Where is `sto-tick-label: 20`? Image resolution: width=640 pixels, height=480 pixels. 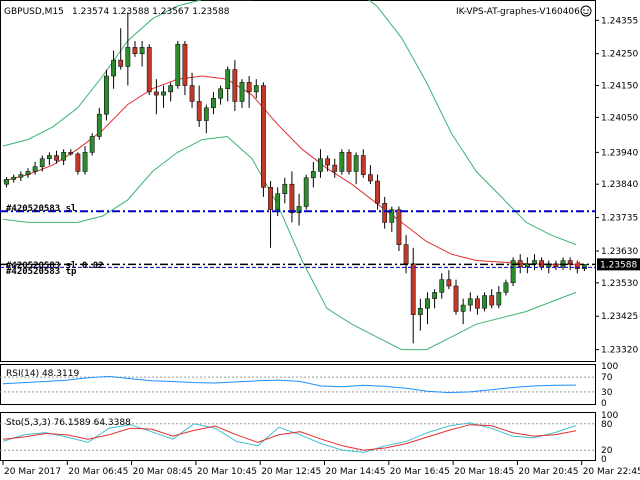 sto-tick-label: 20 is located at coordinates (607, 451).